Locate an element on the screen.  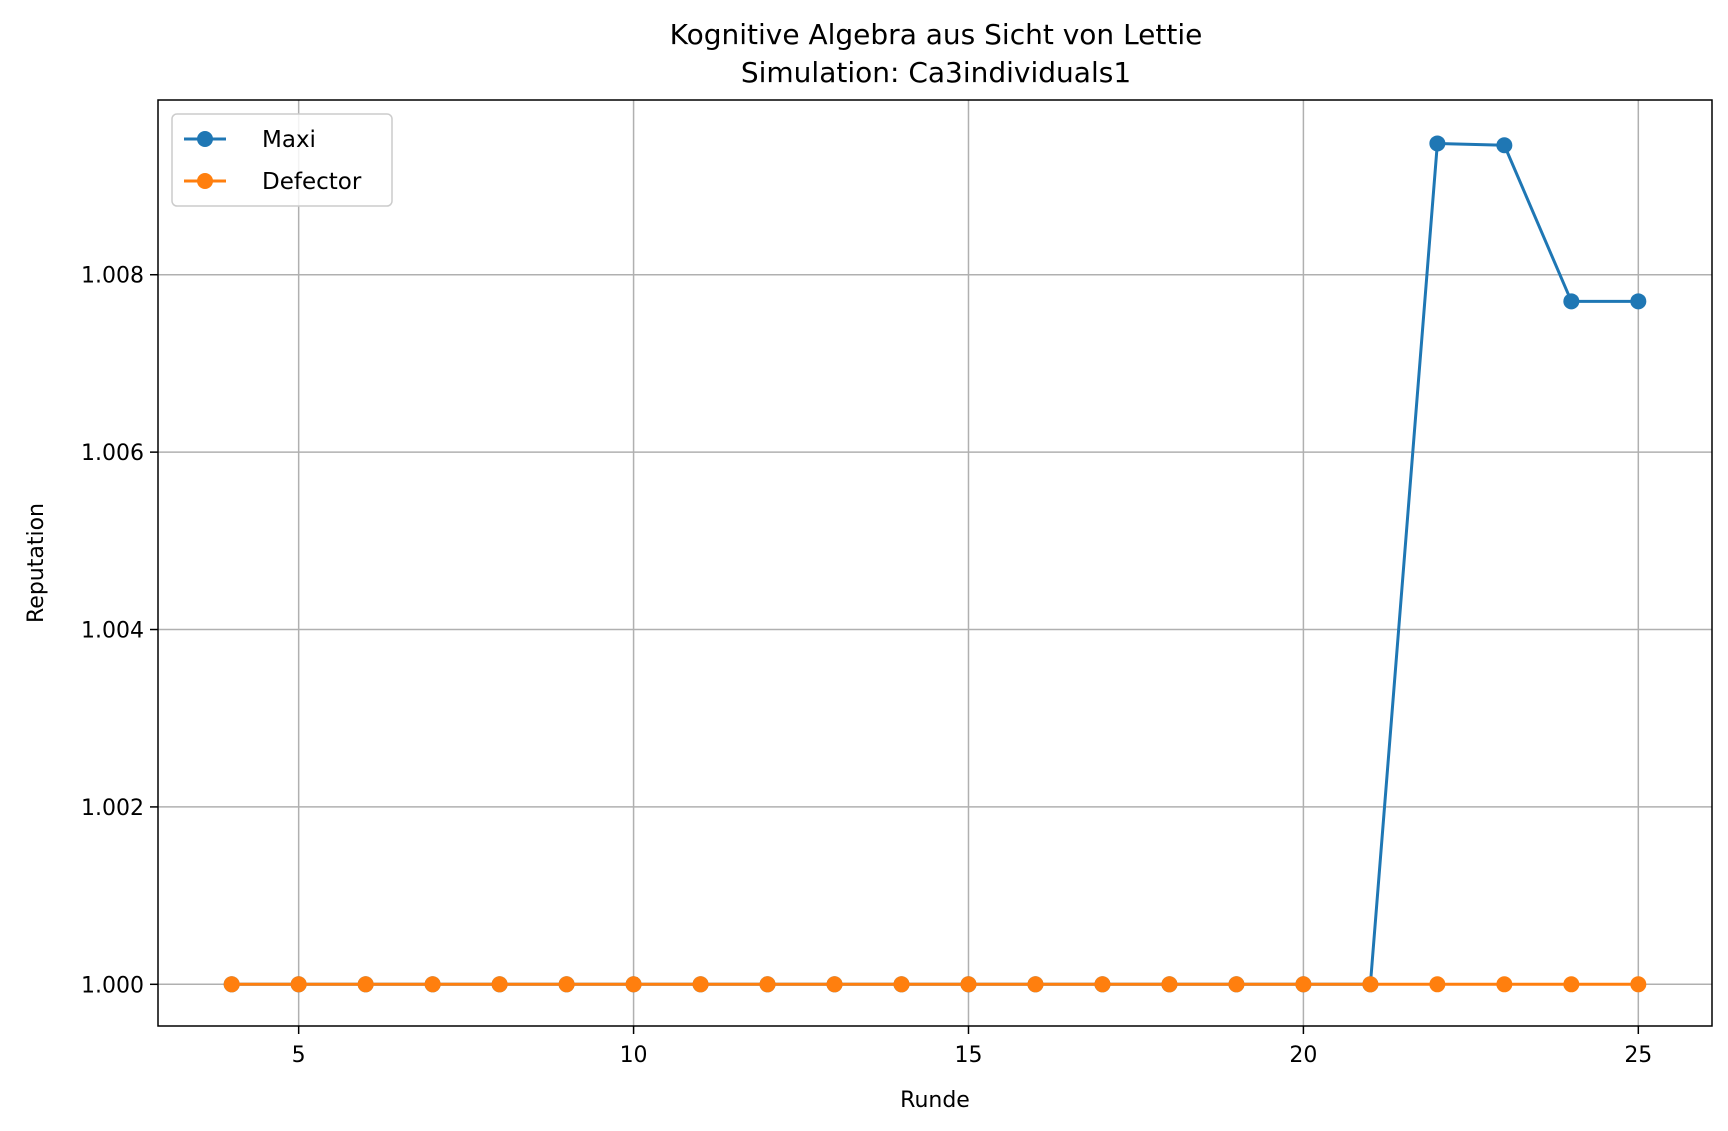
y-tick-label: 1.008 is located at coordinates (112, 276).